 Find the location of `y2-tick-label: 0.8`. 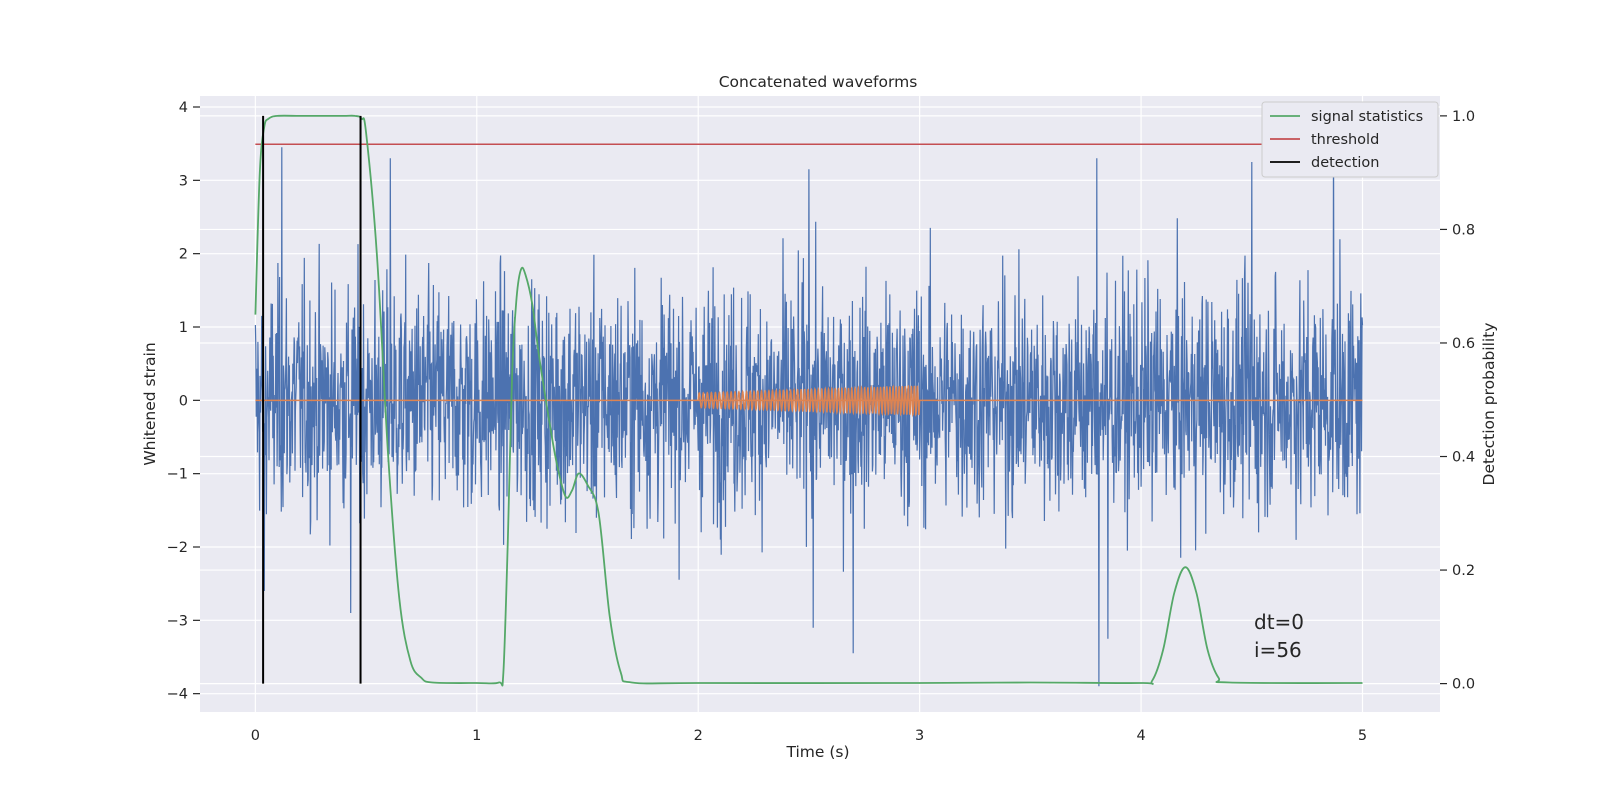

y2-tick-label: 0.8 is located at coordinates (1463, 230).